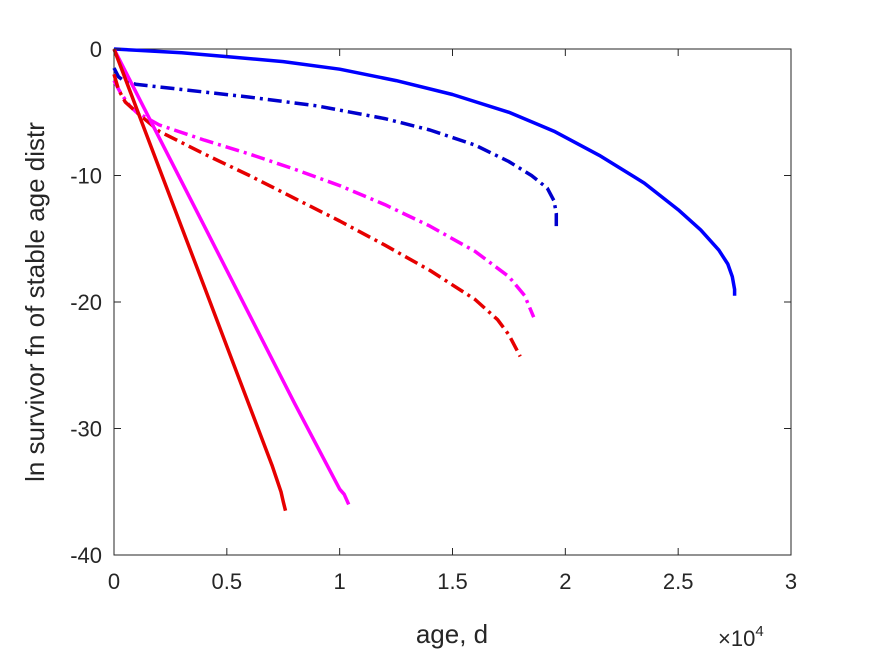  I want to click on x-tick-label: 1.5, so click(452, 581).